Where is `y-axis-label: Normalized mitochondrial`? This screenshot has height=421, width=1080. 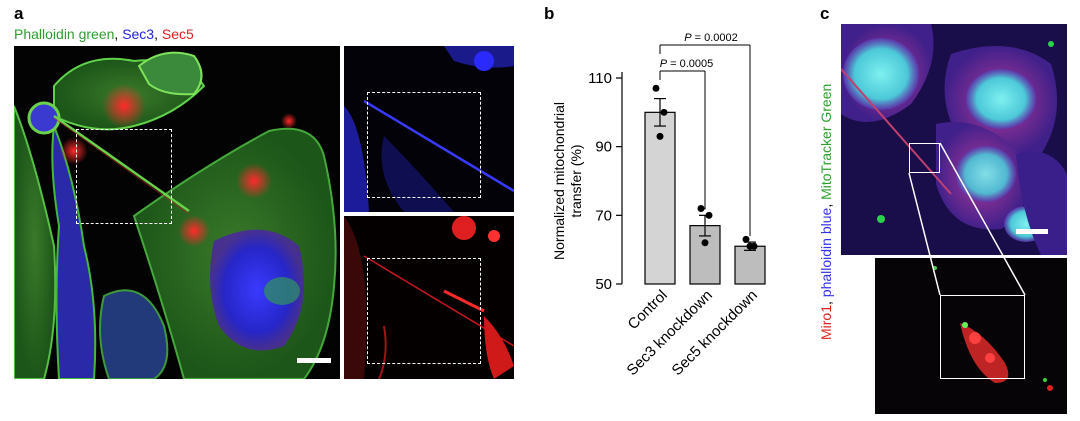 y-axis-label: Normalized mitochondrial is located at coordinates (559, 181).